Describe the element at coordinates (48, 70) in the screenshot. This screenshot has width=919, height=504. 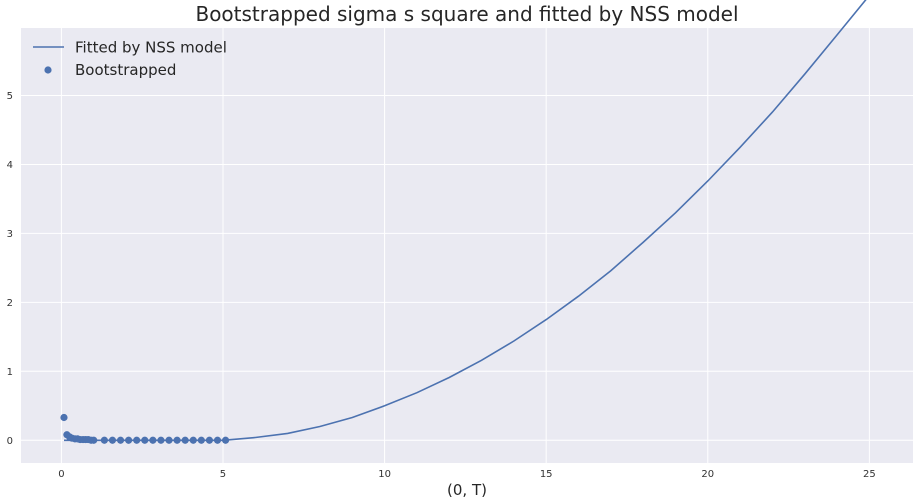
I see `legend-dot-swatch` at that location.